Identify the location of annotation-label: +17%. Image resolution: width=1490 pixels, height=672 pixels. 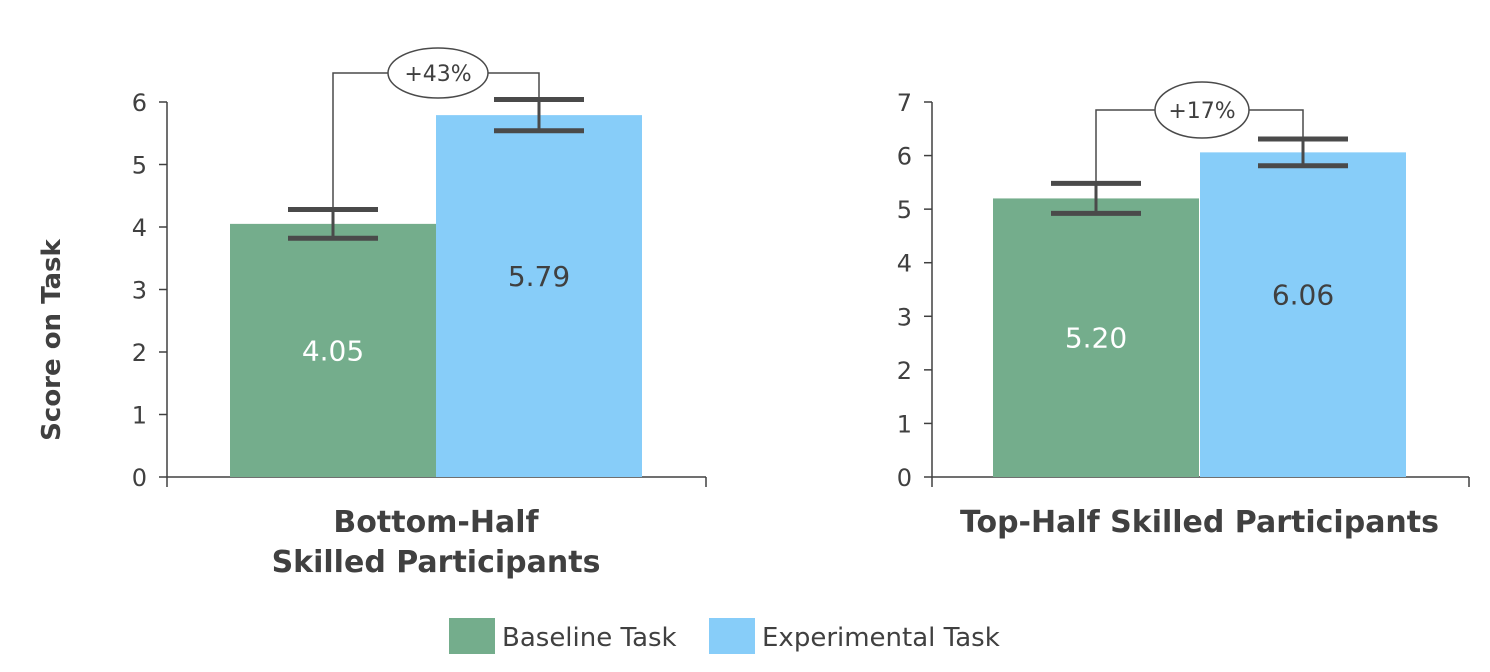
(1201, 111).